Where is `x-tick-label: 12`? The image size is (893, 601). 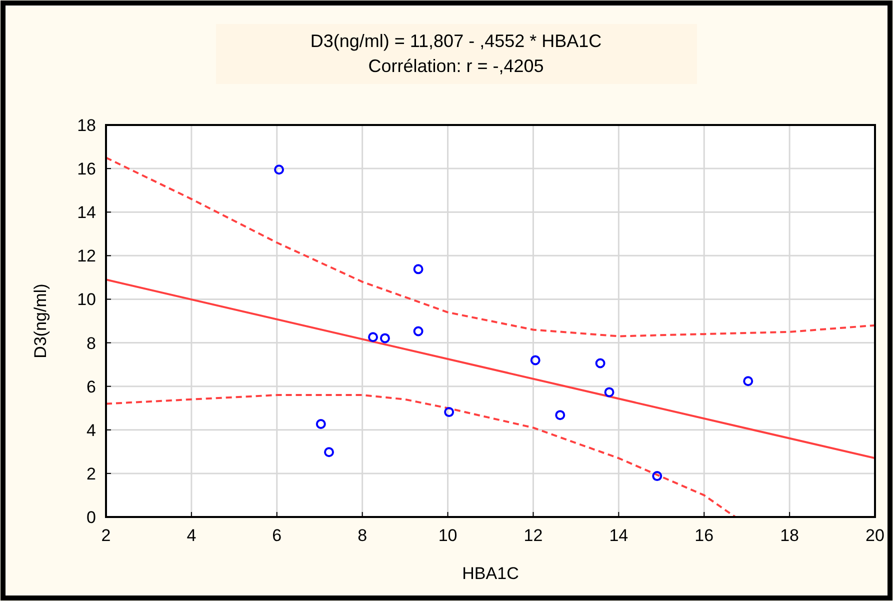
x-tick-label: 12 is located at coordinates (533, 535).